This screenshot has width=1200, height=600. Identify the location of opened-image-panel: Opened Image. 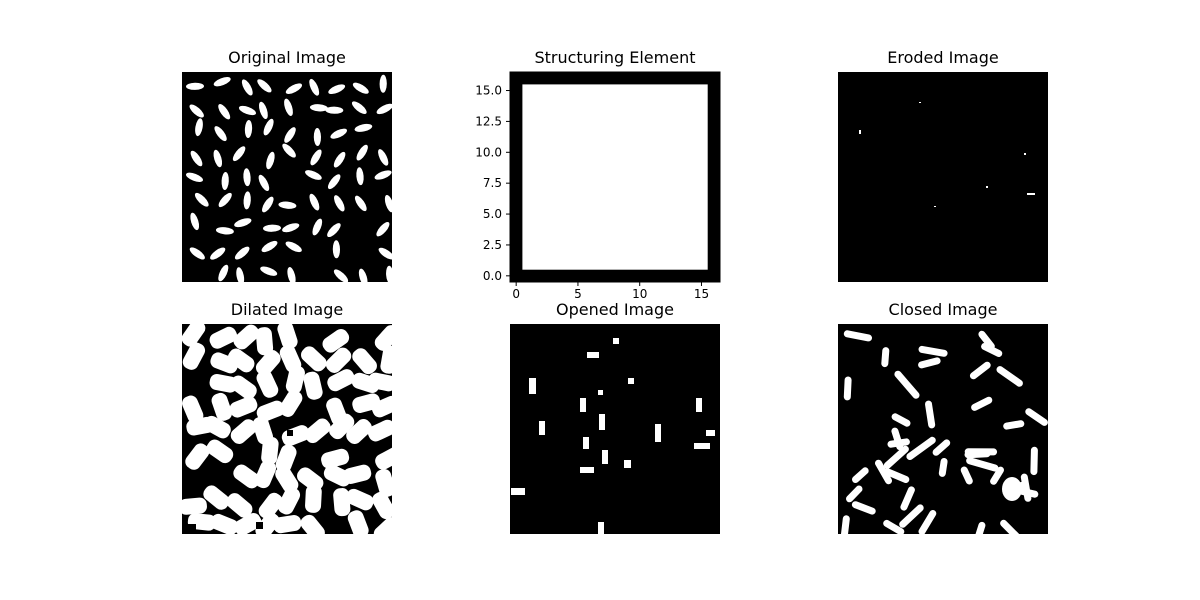
(615, 417).